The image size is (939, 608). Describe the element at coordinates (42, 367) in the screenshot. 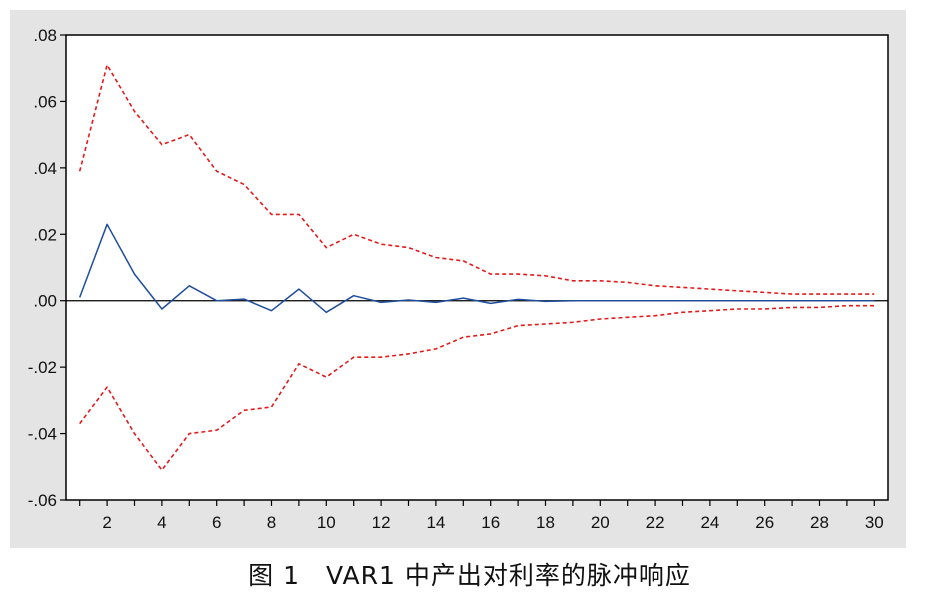

I see `y-tick-label: -.02` at that location.